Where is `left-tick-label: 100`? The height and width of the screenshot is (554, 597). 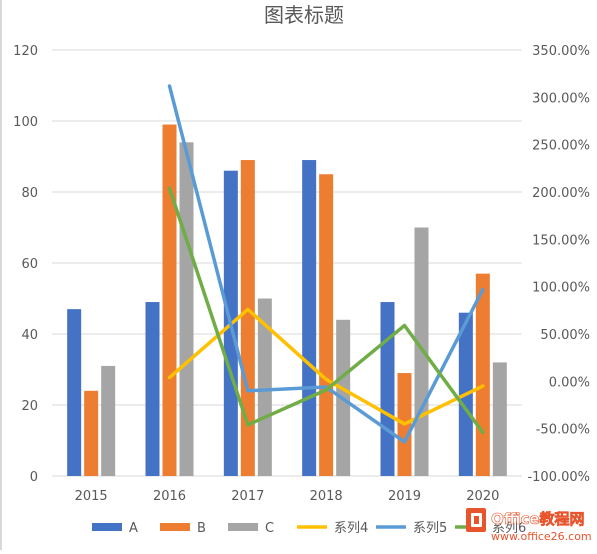
left-tick-label: 100 is located at coordinates (25, 122).